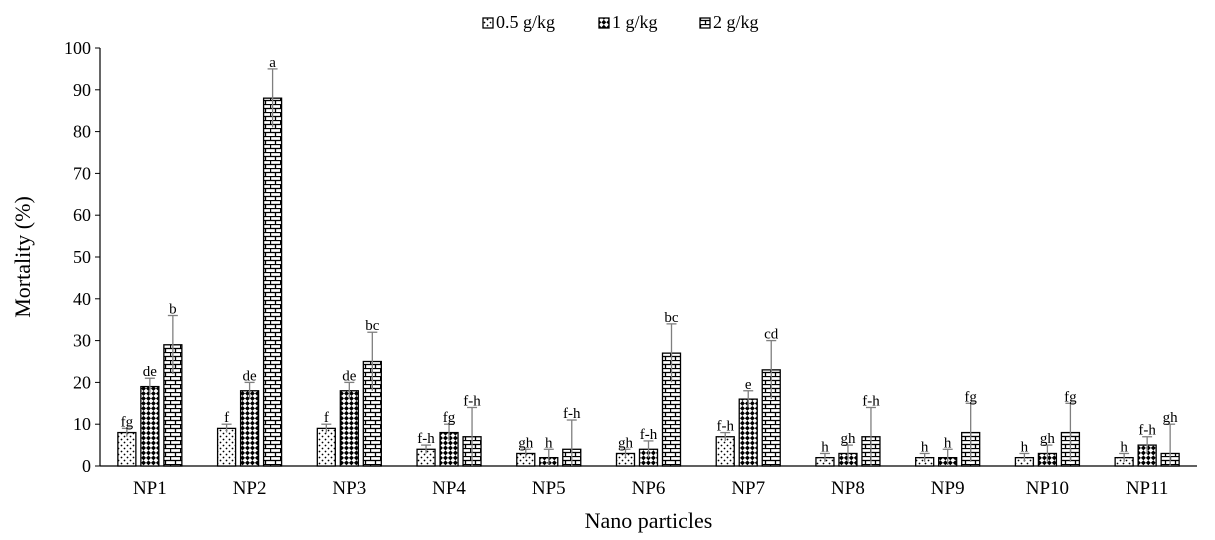 This screenshot has height=540, width=1215. What do you see at coordinates (82, 424) in the screenshot?
I see `y-tick-label: 10` at bounding box center [82, 424].